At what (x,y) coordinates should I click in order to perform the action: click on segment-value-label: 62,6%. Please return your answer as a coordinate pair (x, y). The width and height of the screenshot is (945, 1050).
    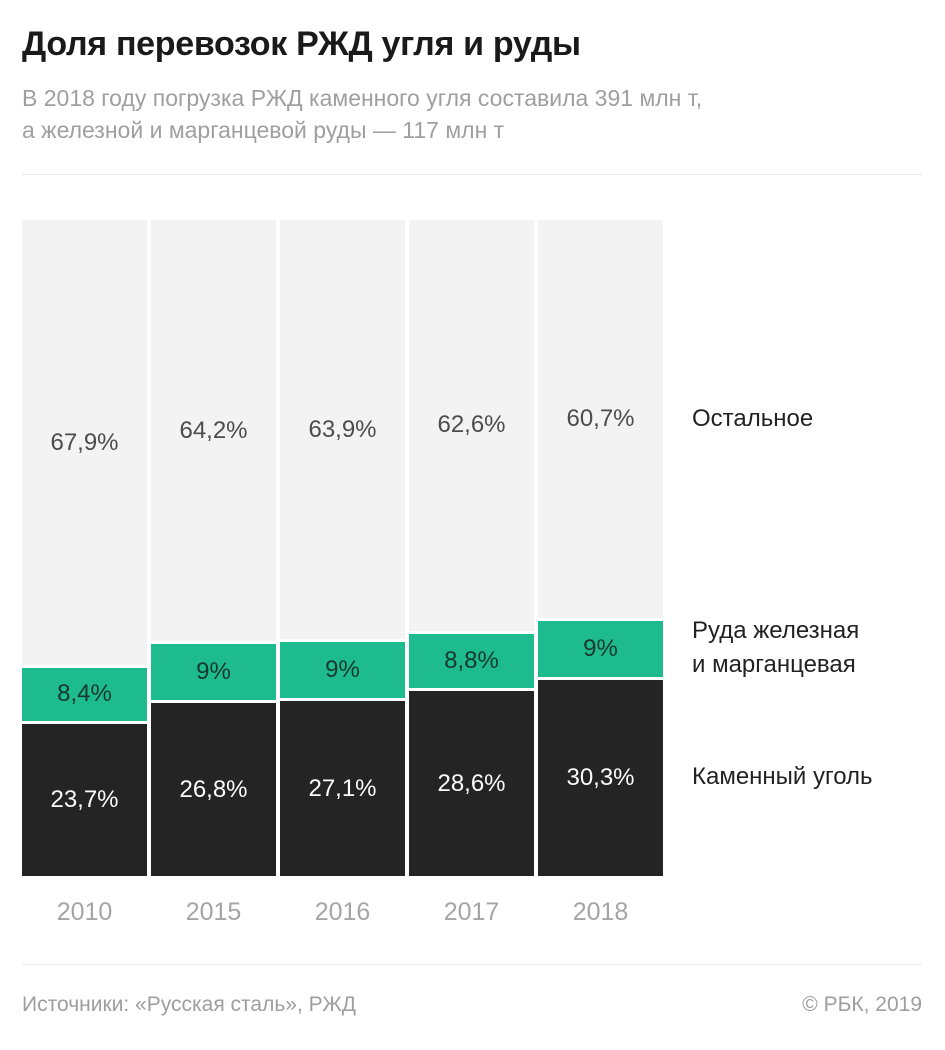
    Looking at the image, I should click on (471, 425).